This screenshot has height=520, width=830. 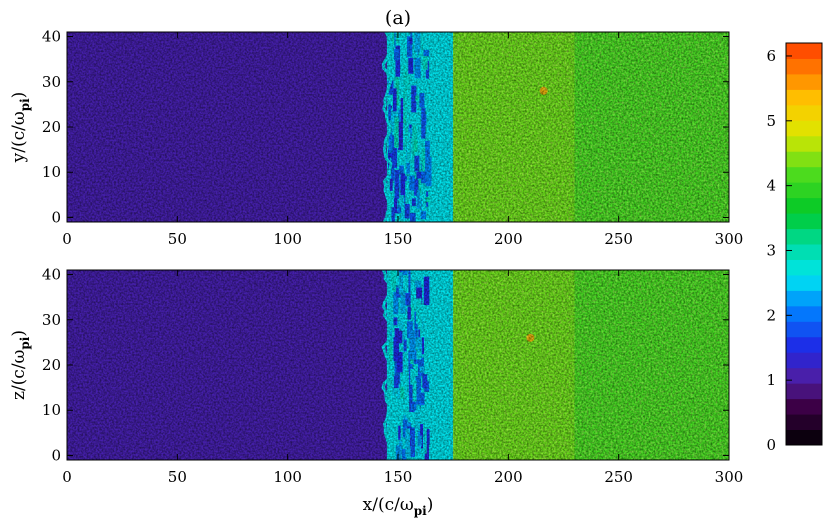 I want to click on top-y-tick-label: 40, so click(x=51, y=37).